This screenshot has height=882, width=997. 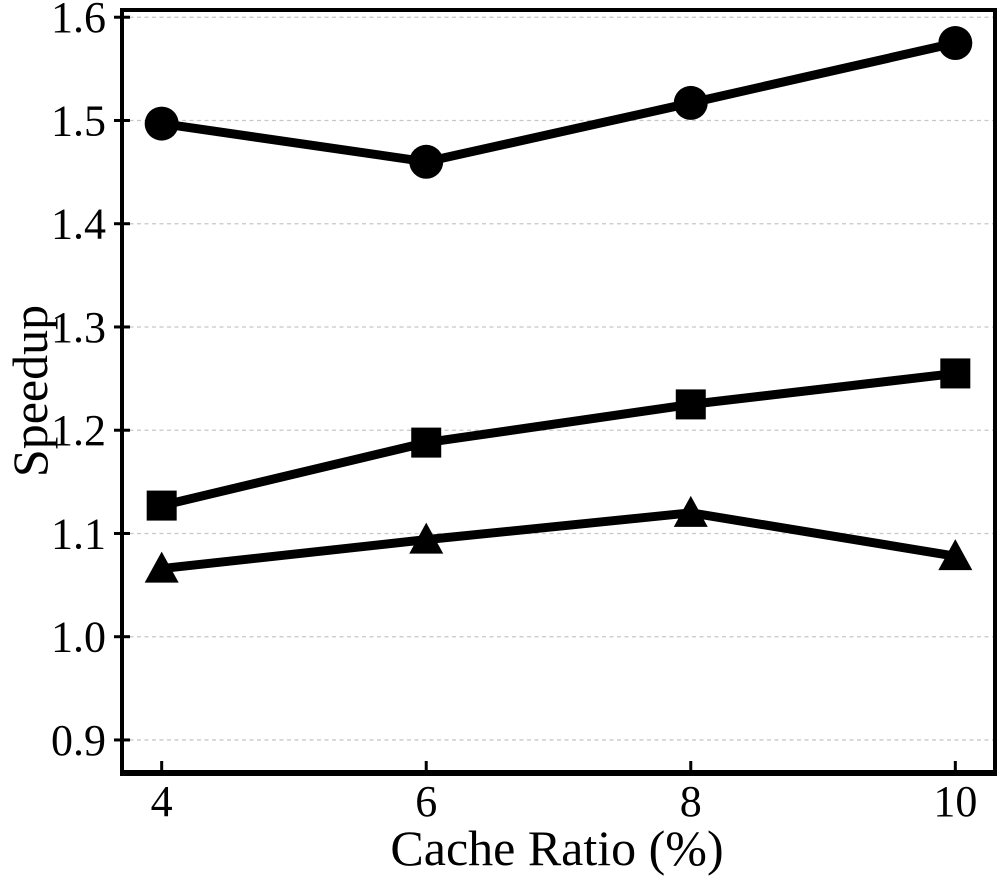 What do you see at coordinates (78, 430) in the screenshot?
I see `y-tick-label: 1.2` at bounding box center [78, 430].